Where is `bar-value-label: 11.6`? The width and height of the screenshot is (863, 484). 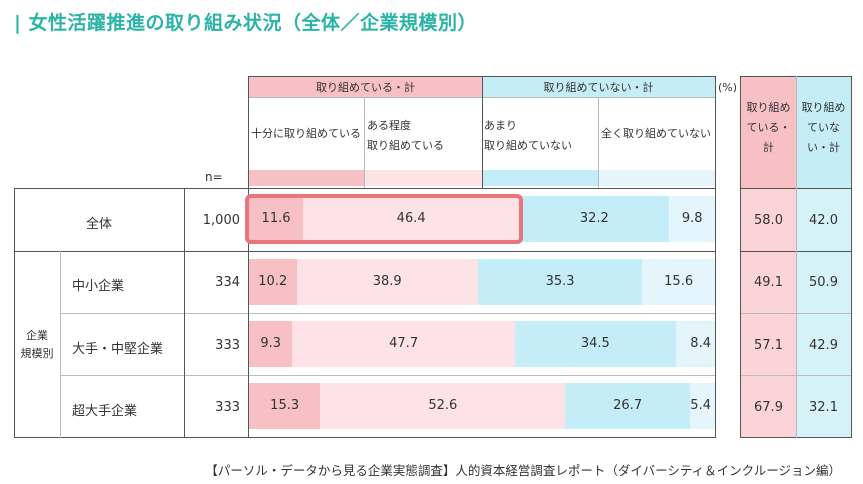 bar-value-label: 11.6 is located at coordinates (276, 218).